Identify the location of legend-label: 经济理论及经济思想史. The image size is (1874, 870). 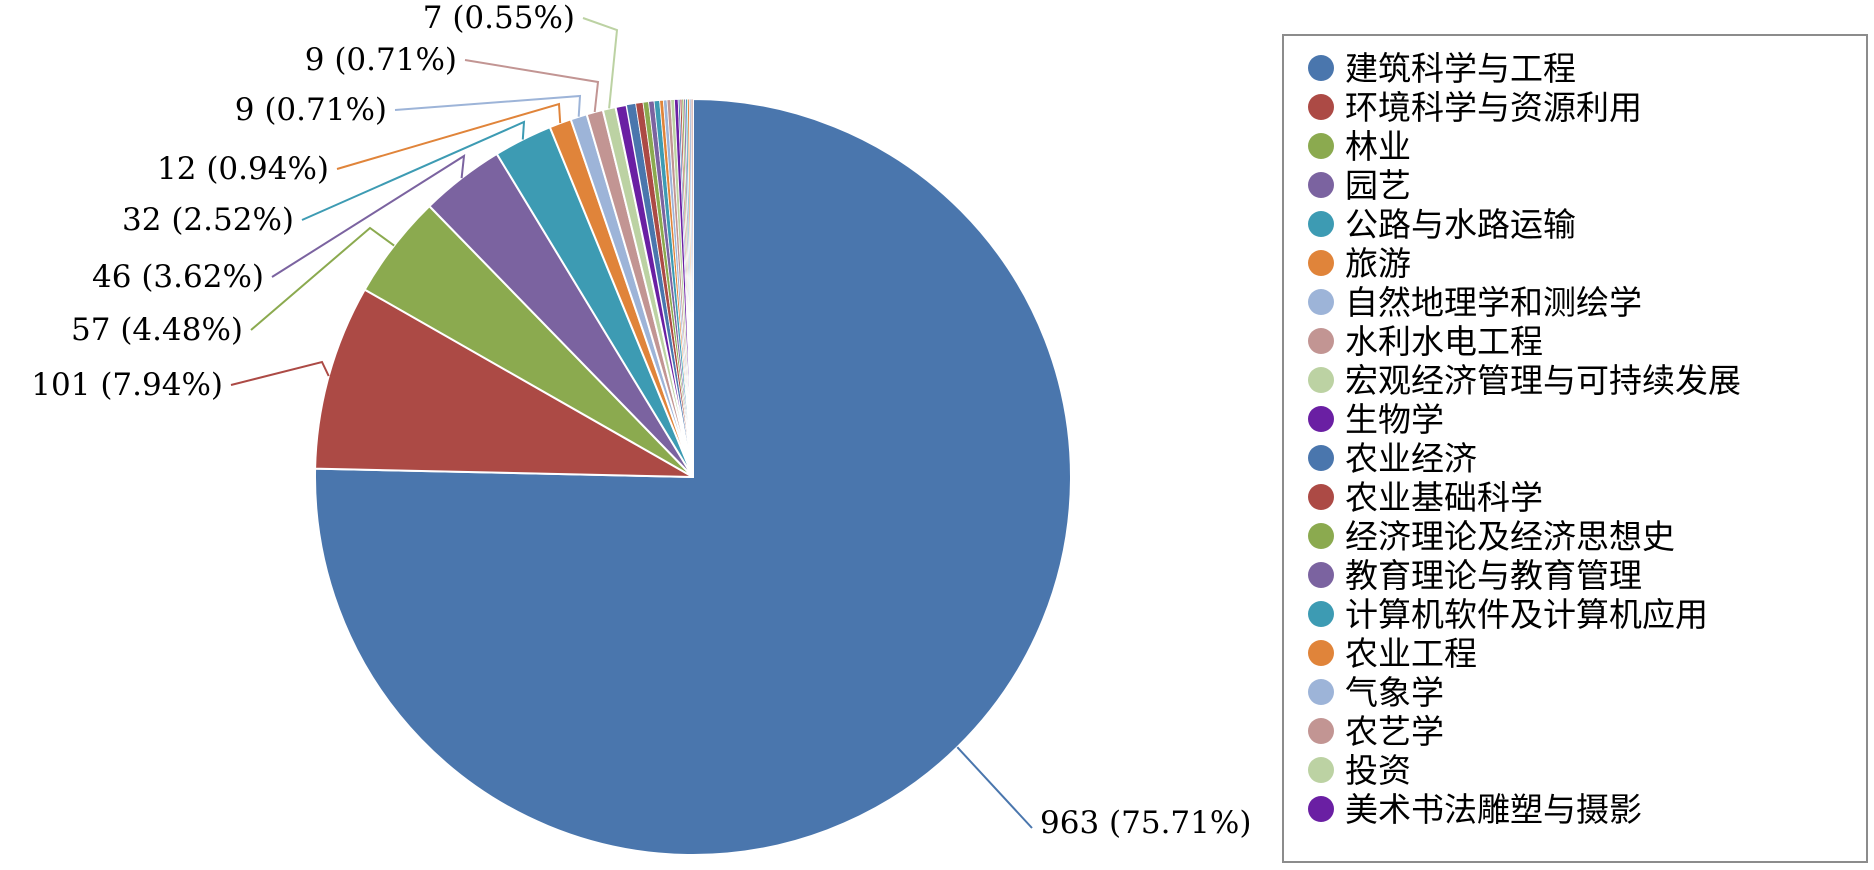
(1510, 536).